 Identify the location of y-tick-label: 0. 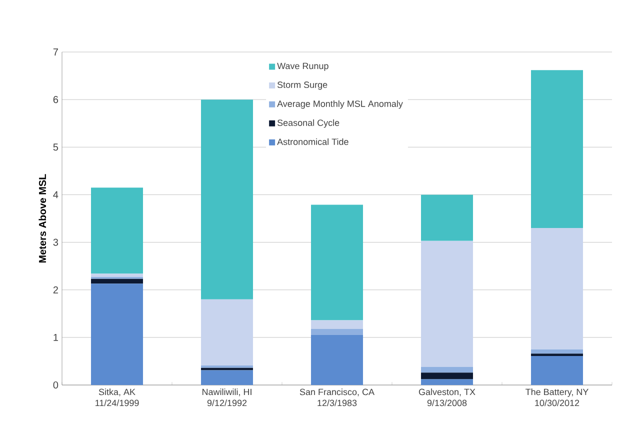
(55, 385).